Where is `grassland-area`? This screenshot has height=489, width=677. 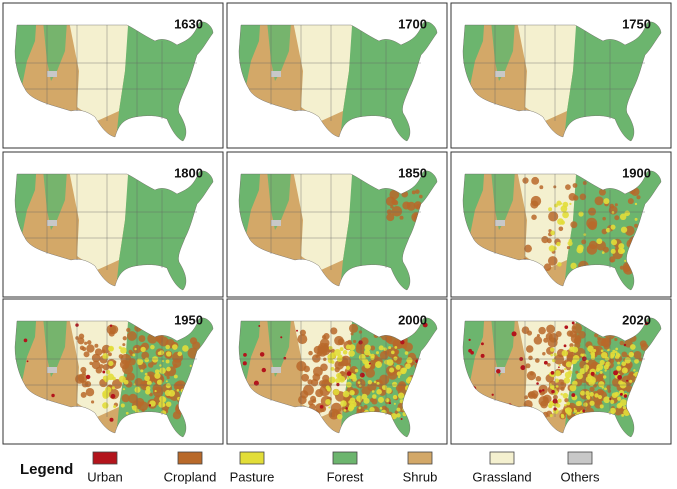
grassland-area is located at coordinates (547, 71).